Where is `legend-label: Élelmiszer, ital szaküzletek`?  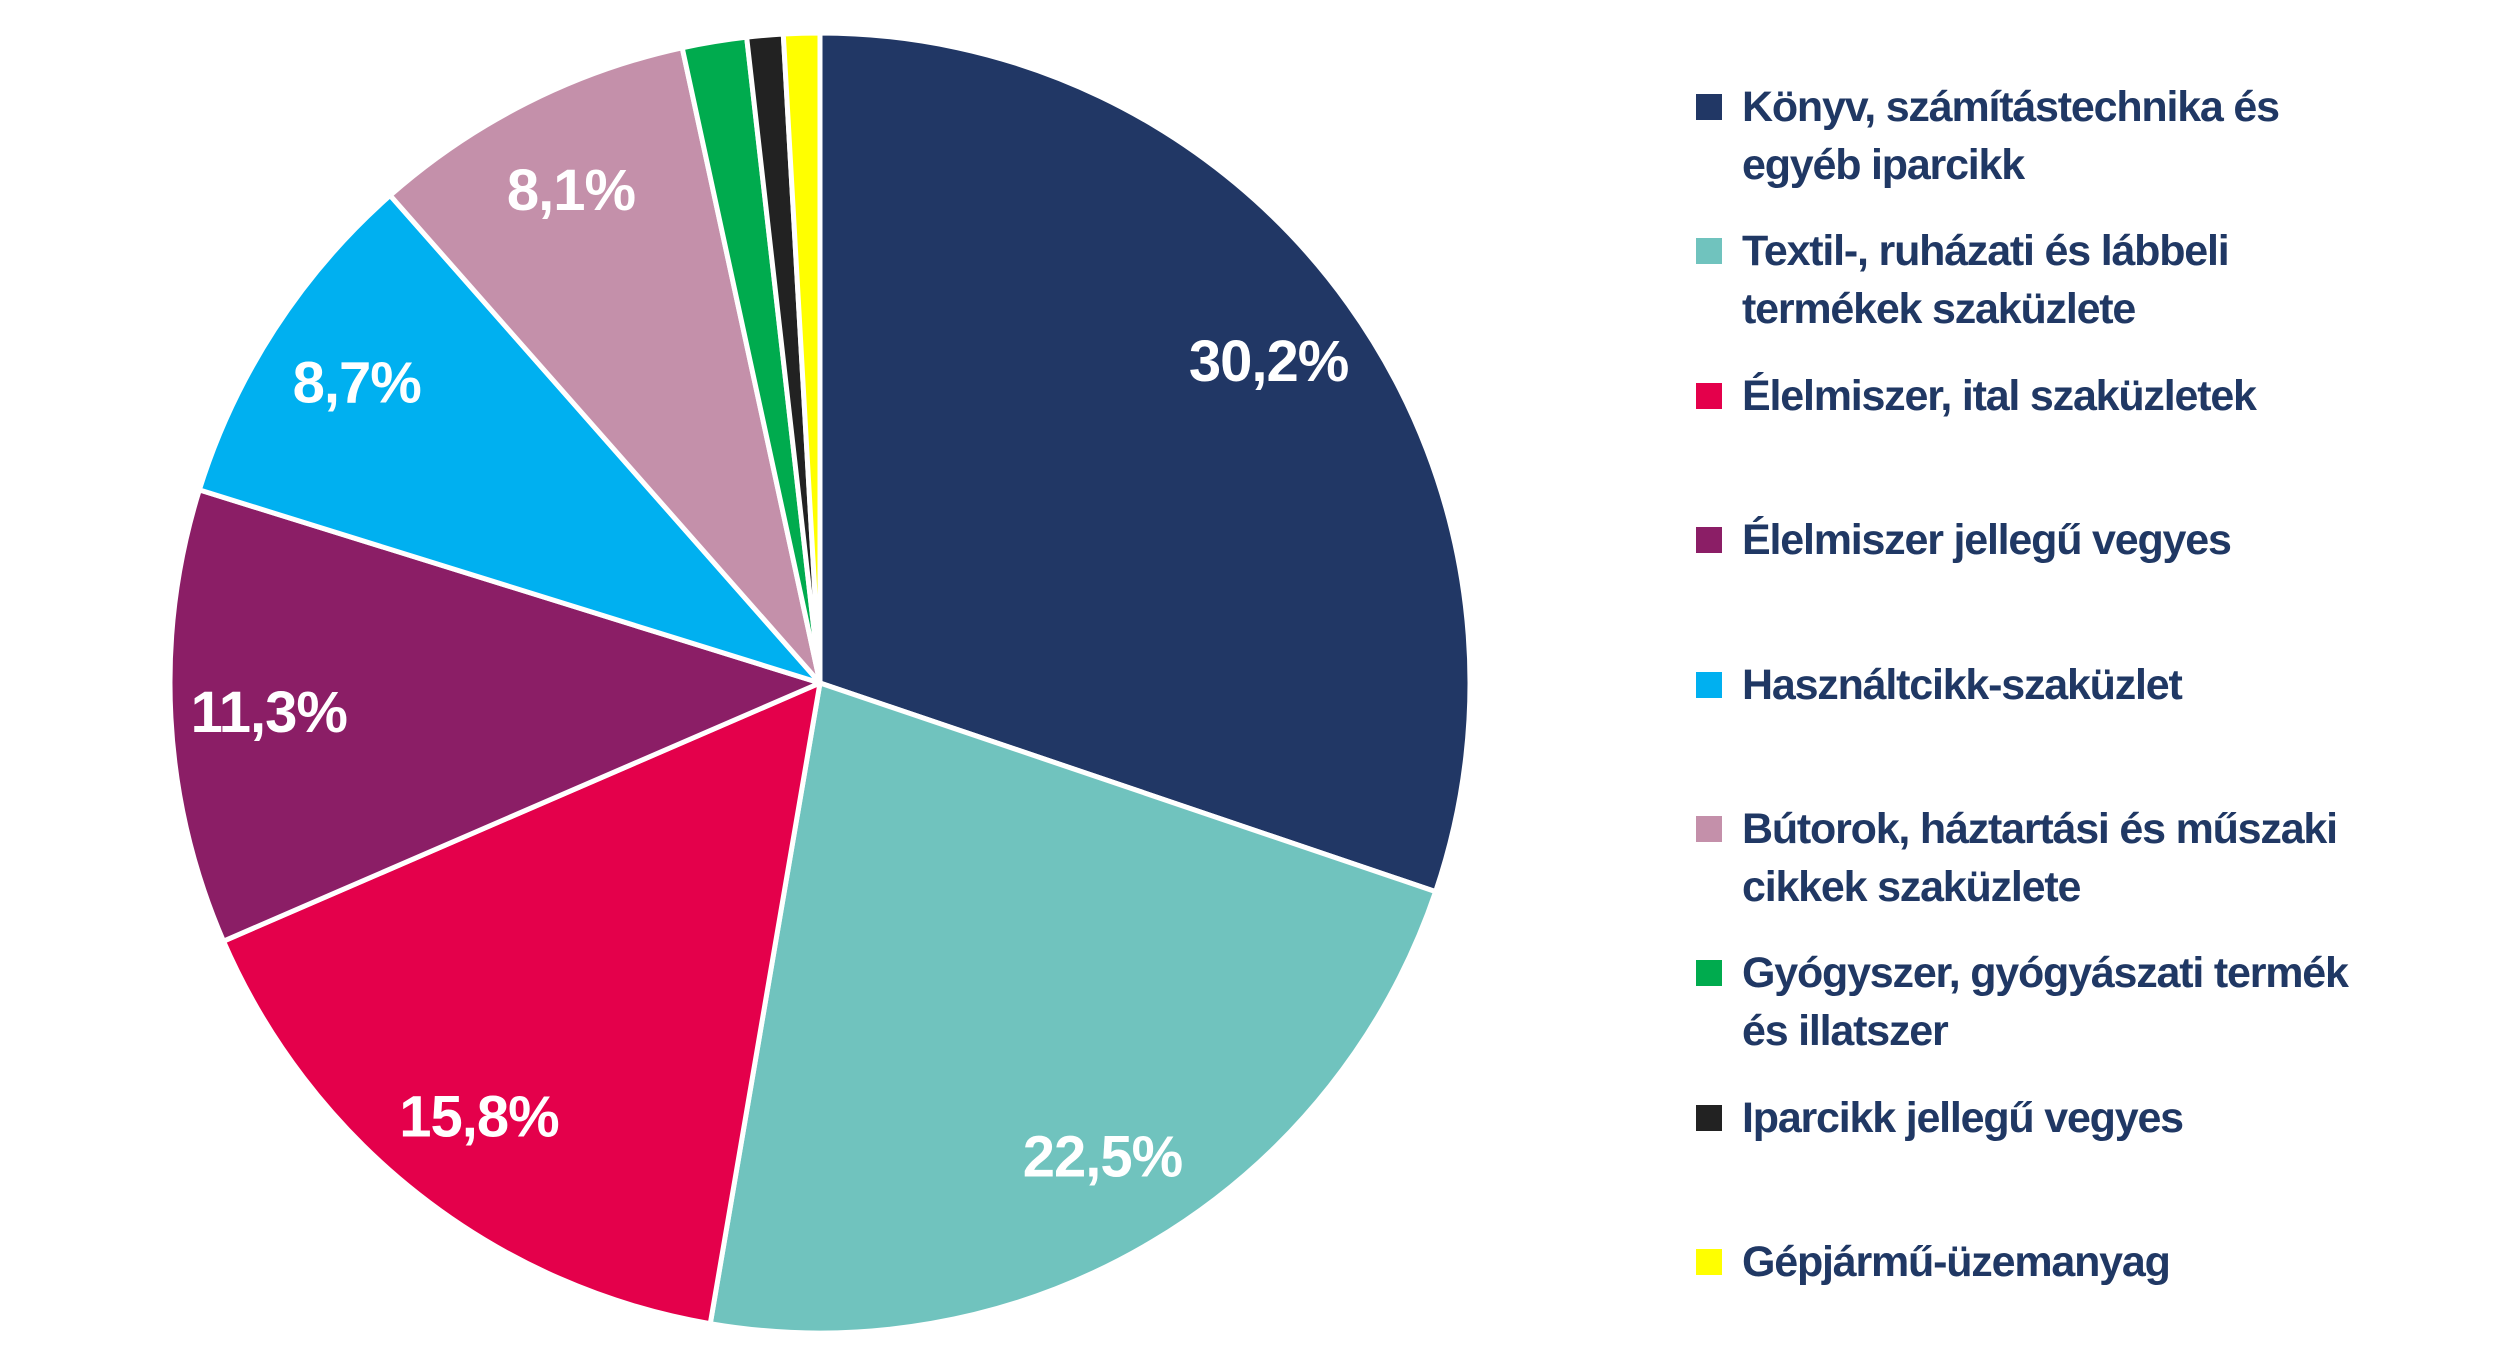
legend-label: Élelmiszer, ital szaküzletek is located at coordinates (2112, 396).